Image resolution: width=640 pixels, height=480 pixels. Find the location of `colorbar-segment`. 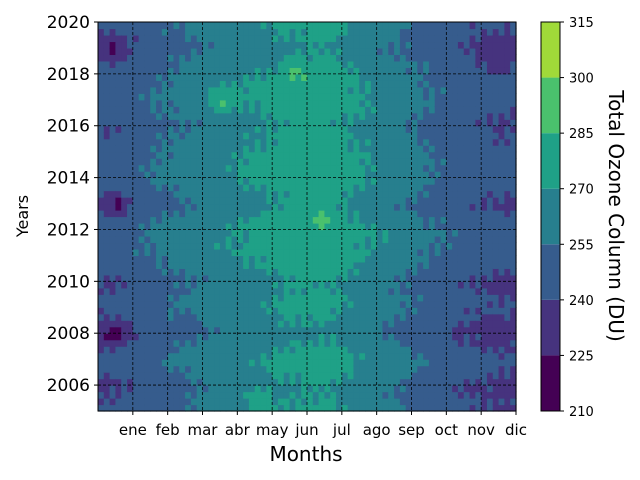

colorbar-segment is located at coordinates (550, 216).